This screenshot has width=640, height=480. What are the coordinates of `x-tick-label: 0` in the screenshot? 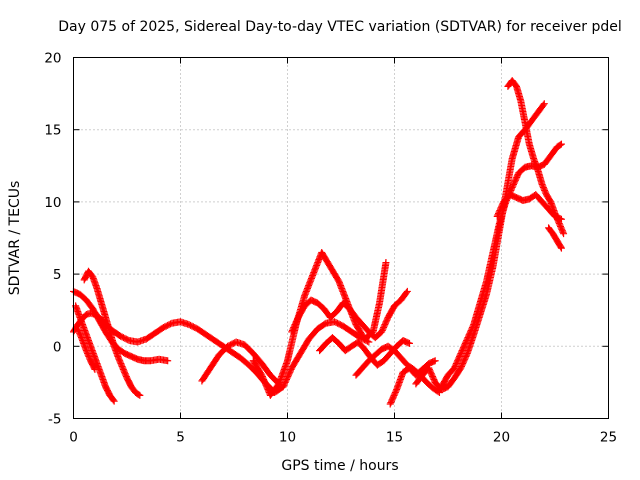 It's located at (73, 438).